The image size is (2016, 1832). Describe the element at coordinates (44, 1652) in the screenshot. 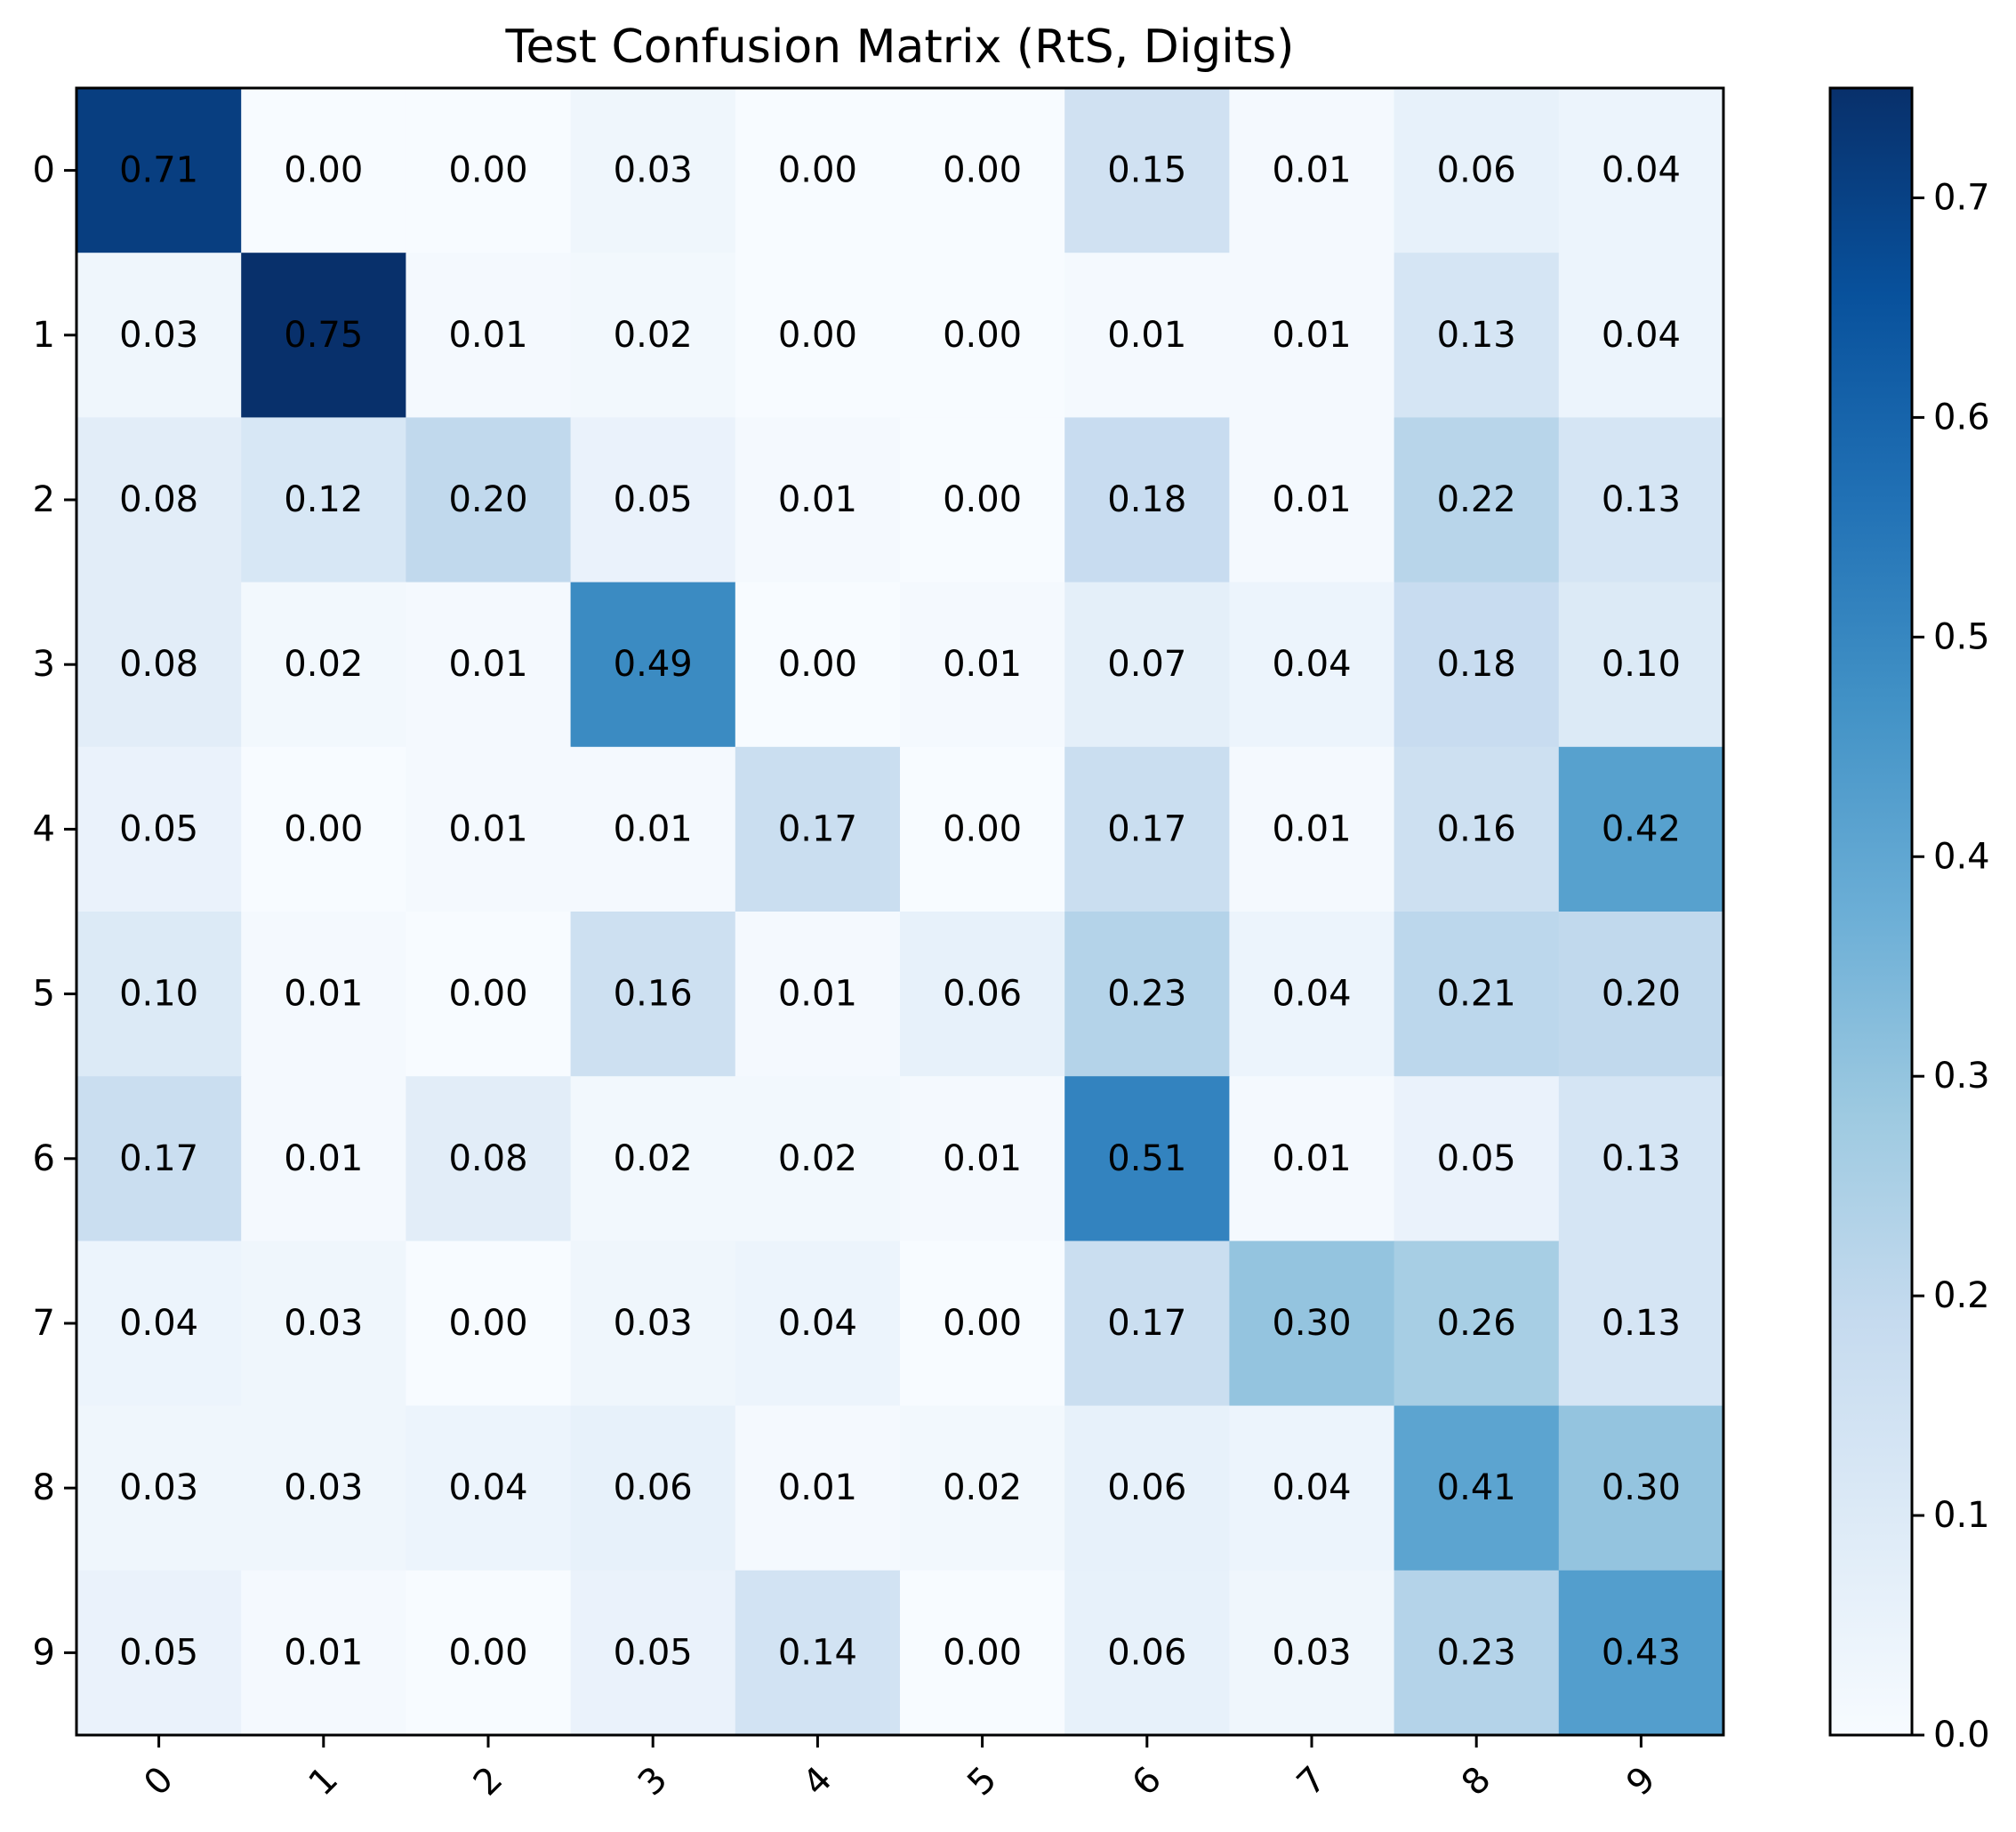

I see `y-tick-label: 9` at that location.